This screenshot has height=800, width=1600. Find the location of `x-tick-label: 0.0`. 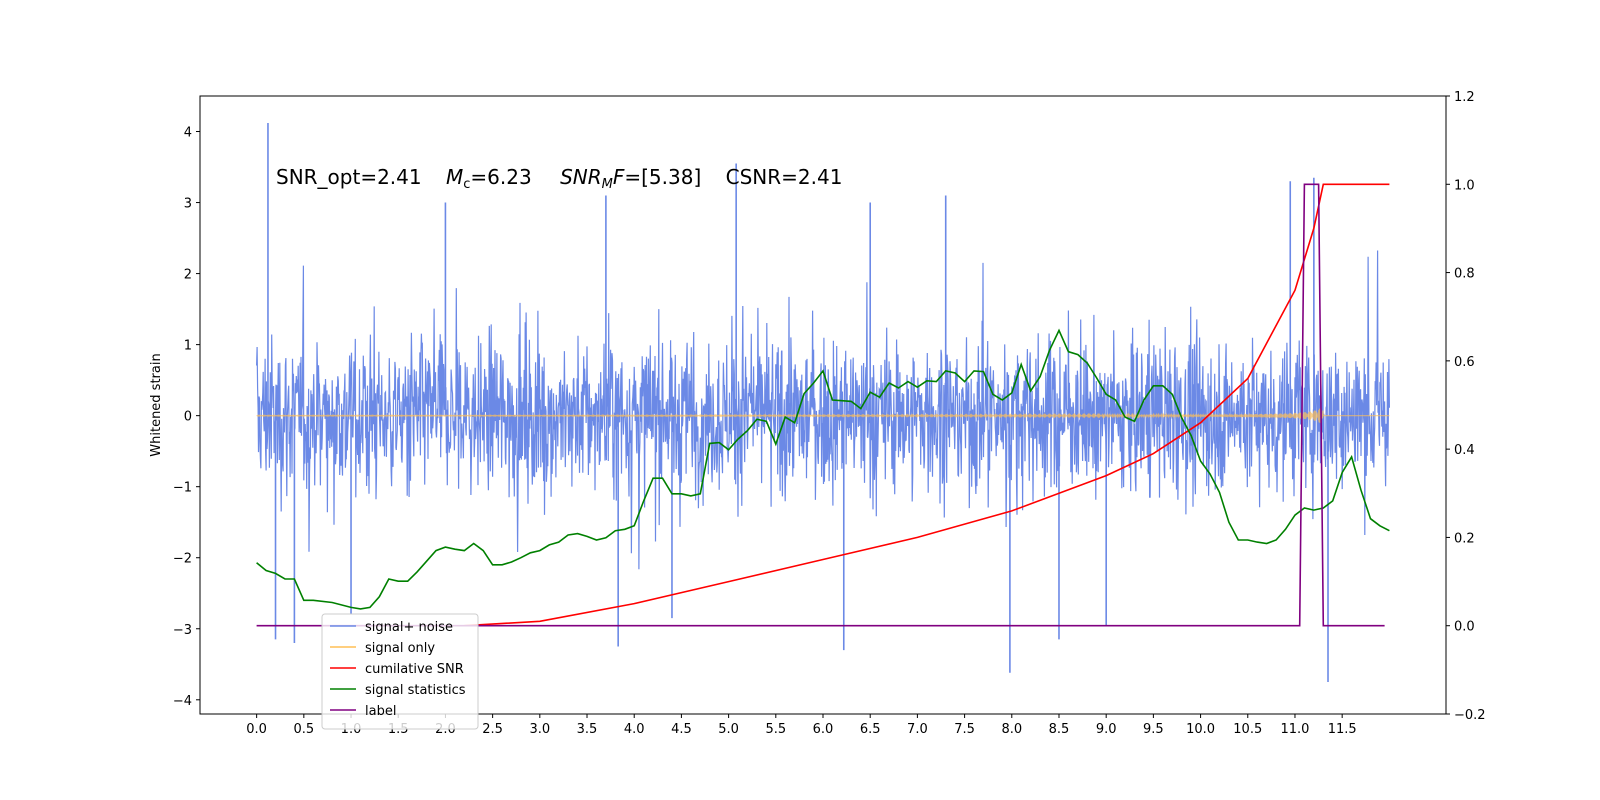

x-tick-label: 0.0 is located at coordinates (256, 729).